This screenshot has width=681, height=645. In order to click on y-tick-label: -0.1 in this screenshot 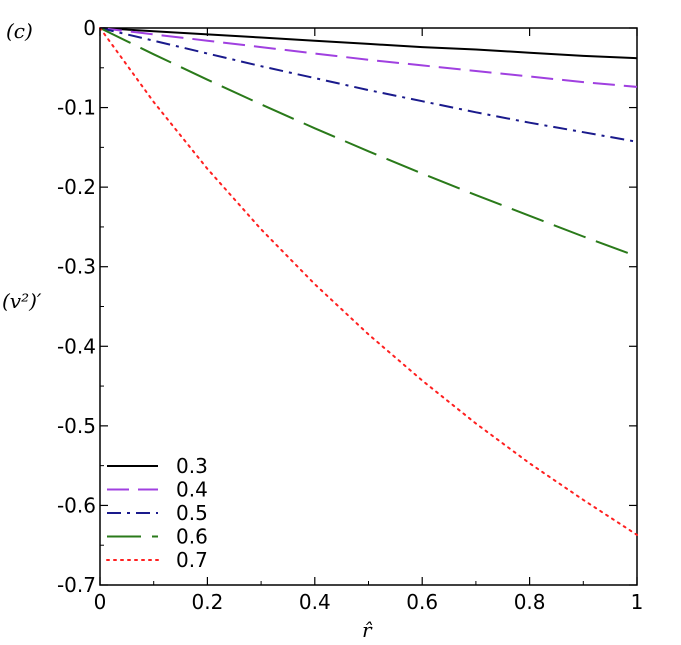, I will do `click(76, 108)`.